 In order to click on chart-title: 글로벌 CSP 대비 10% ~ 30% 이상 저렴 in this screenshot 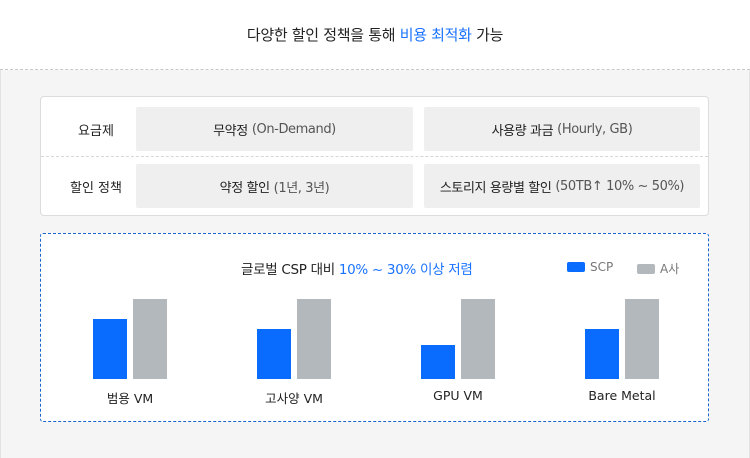, I will do `click(357, 268)`.